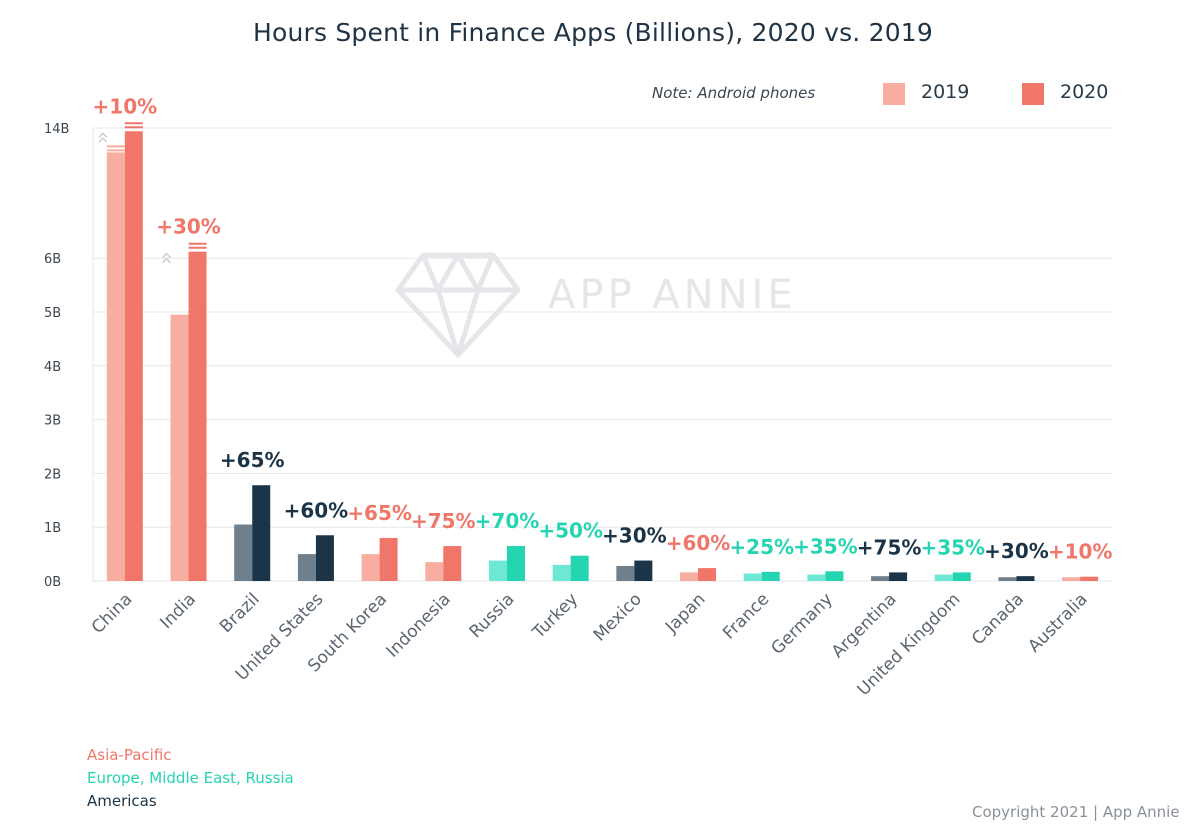 Image resolution: width=1186 pixels, height=832 pixels. I want to click on category-label: Japan, so click(685, 613).